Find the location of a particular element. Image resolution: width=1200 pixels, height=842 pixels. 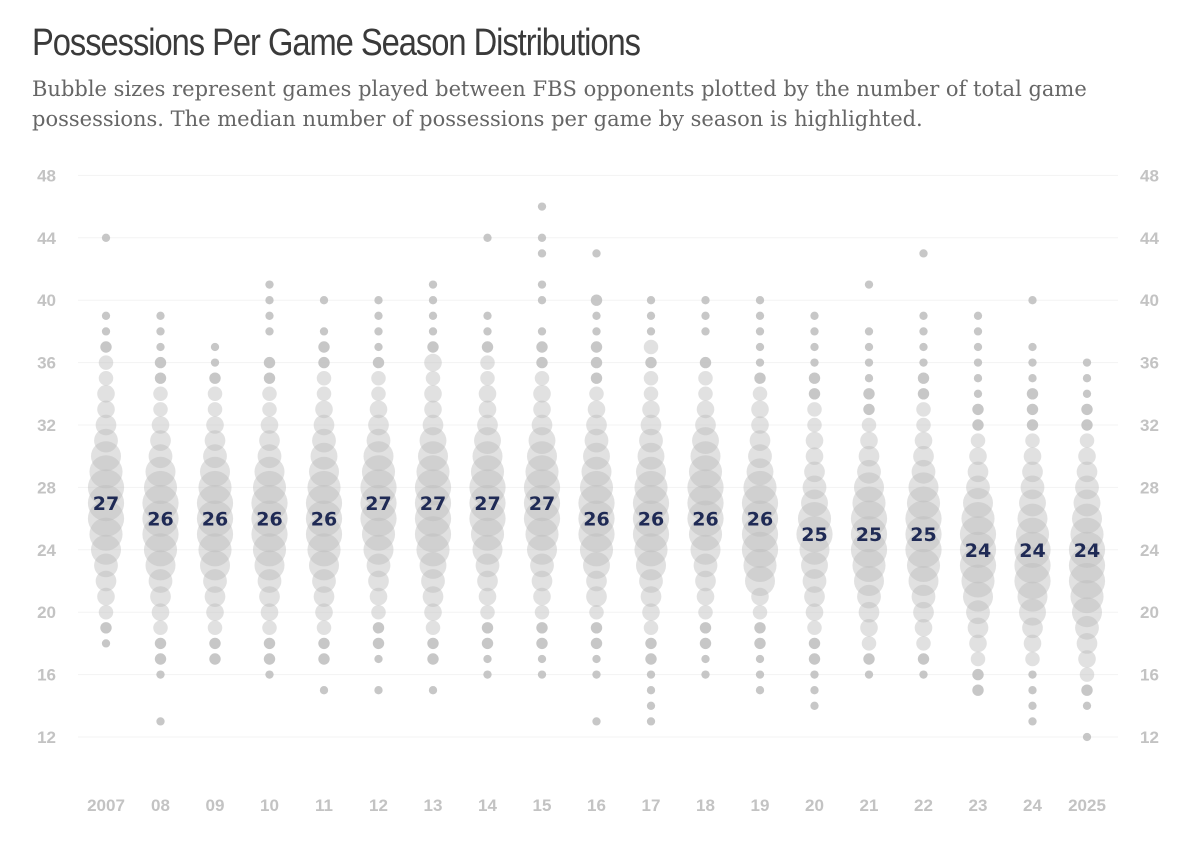

median-labels: 27 26 26 26 26 27 27 27 27 26 26 26 26 25 25 25 24 24 24 is located at coordinates (596, 527).